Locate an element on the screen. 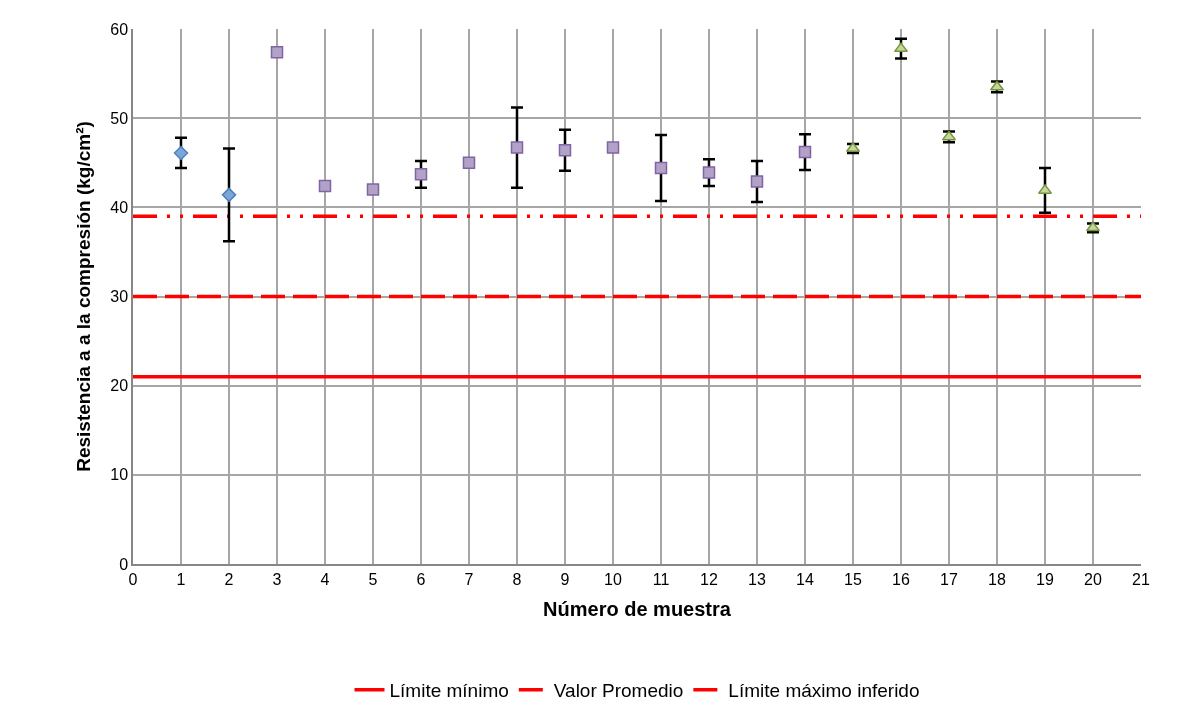 This screenshot has width=1177, height=721. y-axis-title: Resistencia a a la compresión (kg/cm²) is located at coordinates (83, 296).